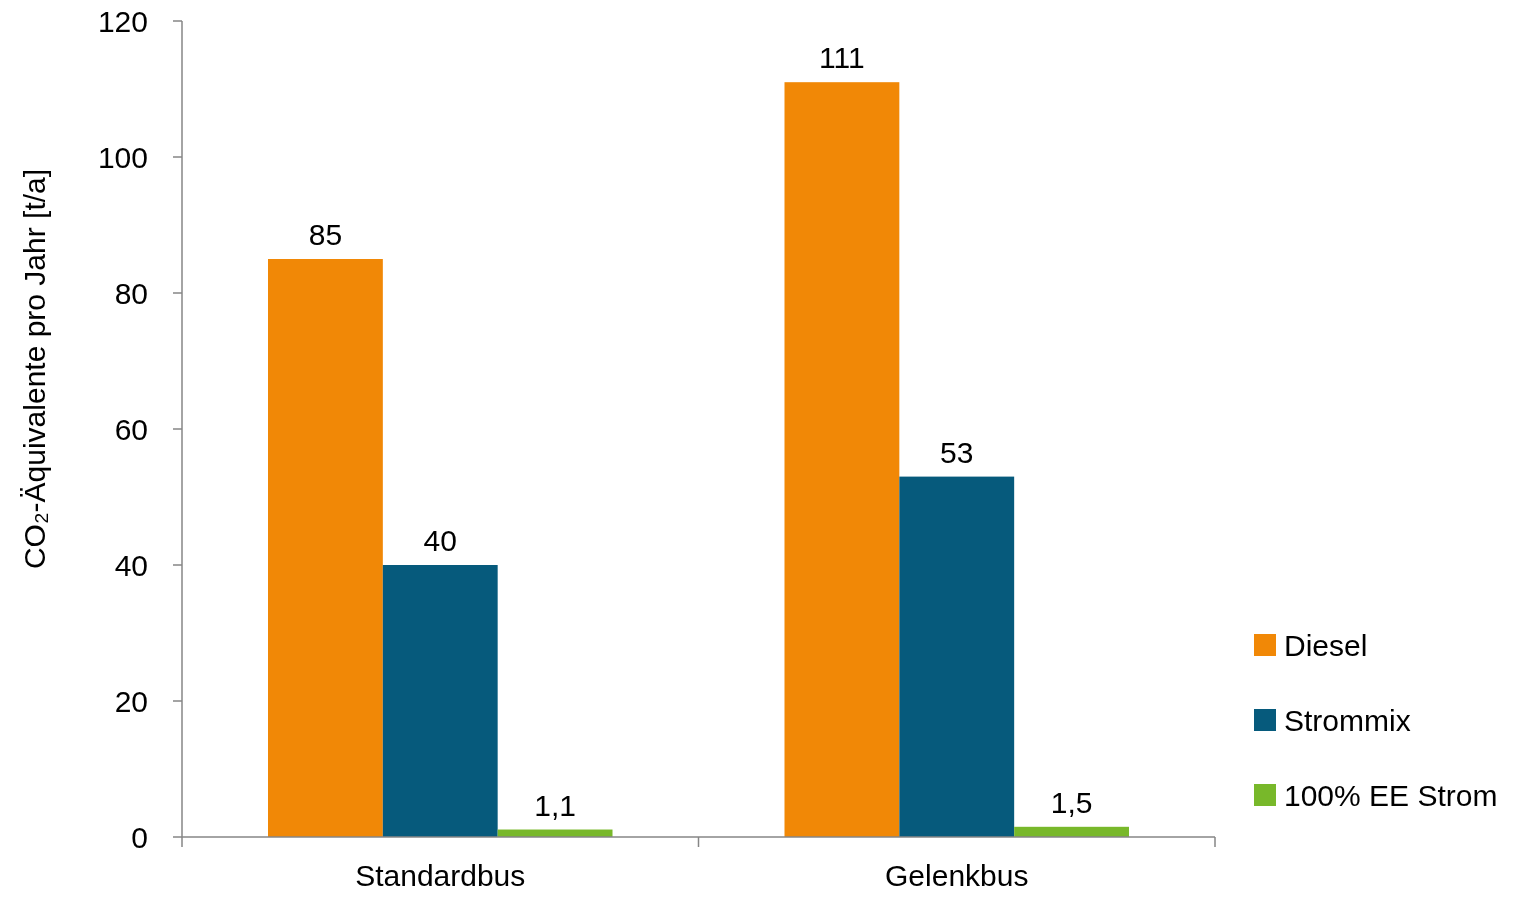  Describe the element at coordinates (122, 21) in the screenshot. I see `y-tick-label: 120` at that location.